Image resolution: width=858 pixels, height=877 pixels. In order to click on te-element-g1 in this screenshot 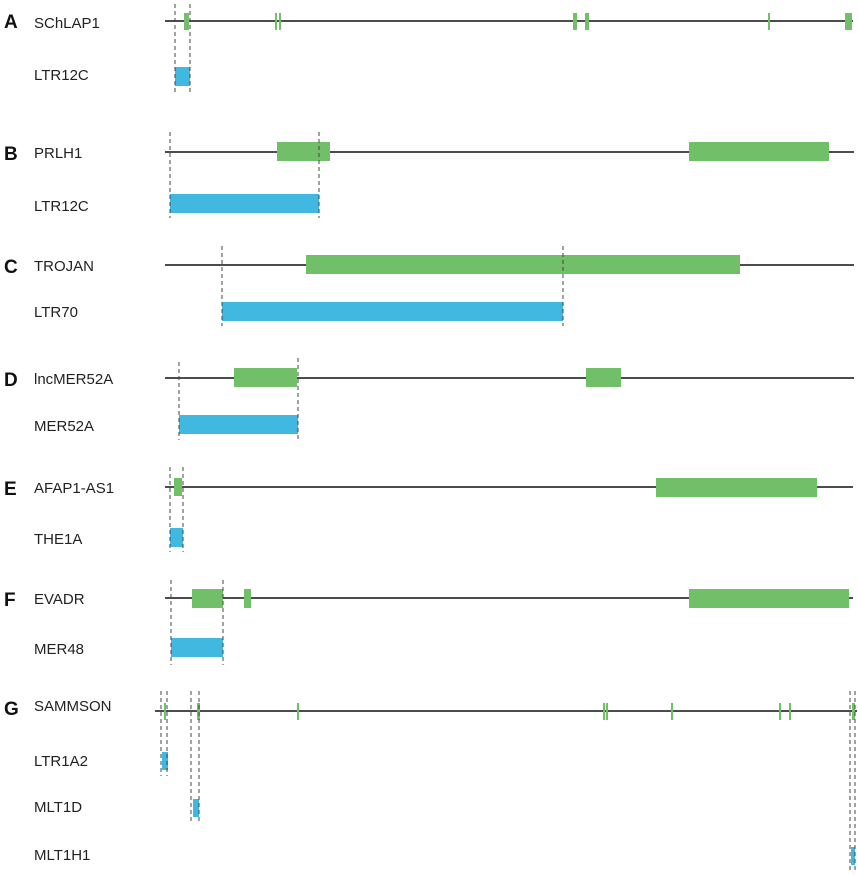, I will do `click(165, 761)`.